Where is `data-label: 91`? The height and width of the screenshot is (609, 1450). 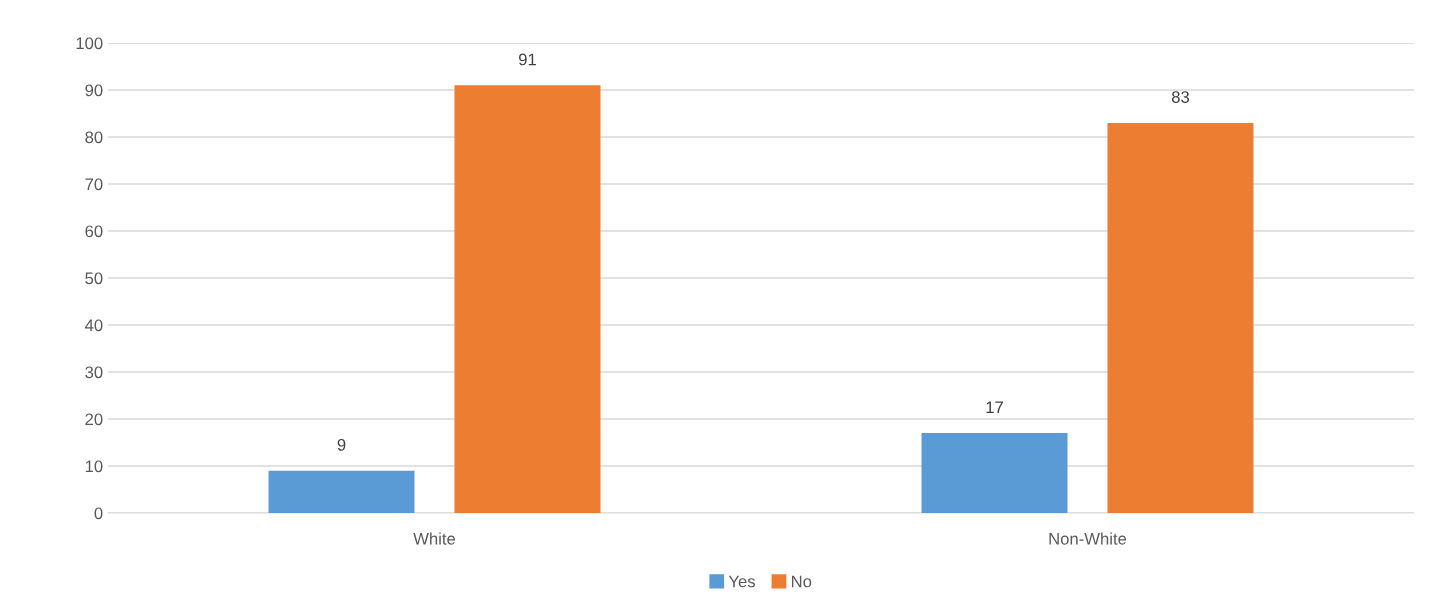 data-label: 91 is located at coordinates (527, 59).